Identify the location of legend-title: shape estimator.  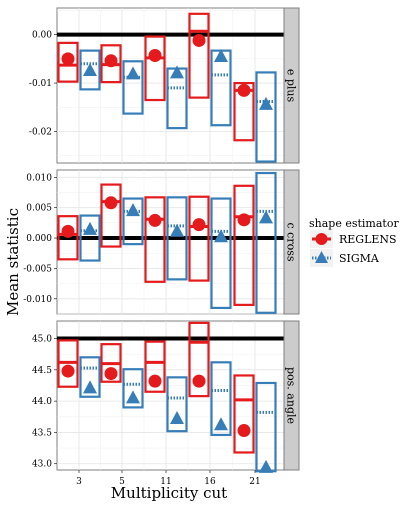
(354, 223).